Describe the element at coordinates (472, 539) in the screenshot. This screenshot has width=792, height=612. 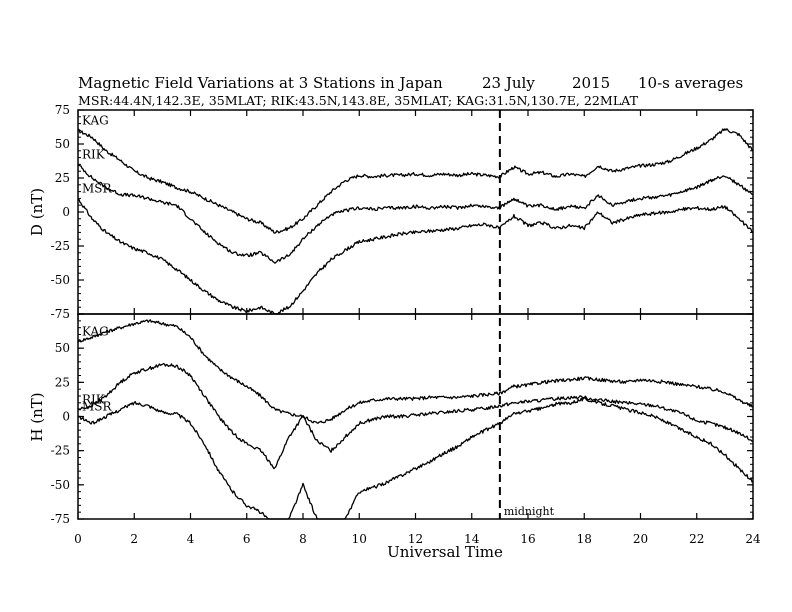
I see `x-tick-label: 14` at that location.